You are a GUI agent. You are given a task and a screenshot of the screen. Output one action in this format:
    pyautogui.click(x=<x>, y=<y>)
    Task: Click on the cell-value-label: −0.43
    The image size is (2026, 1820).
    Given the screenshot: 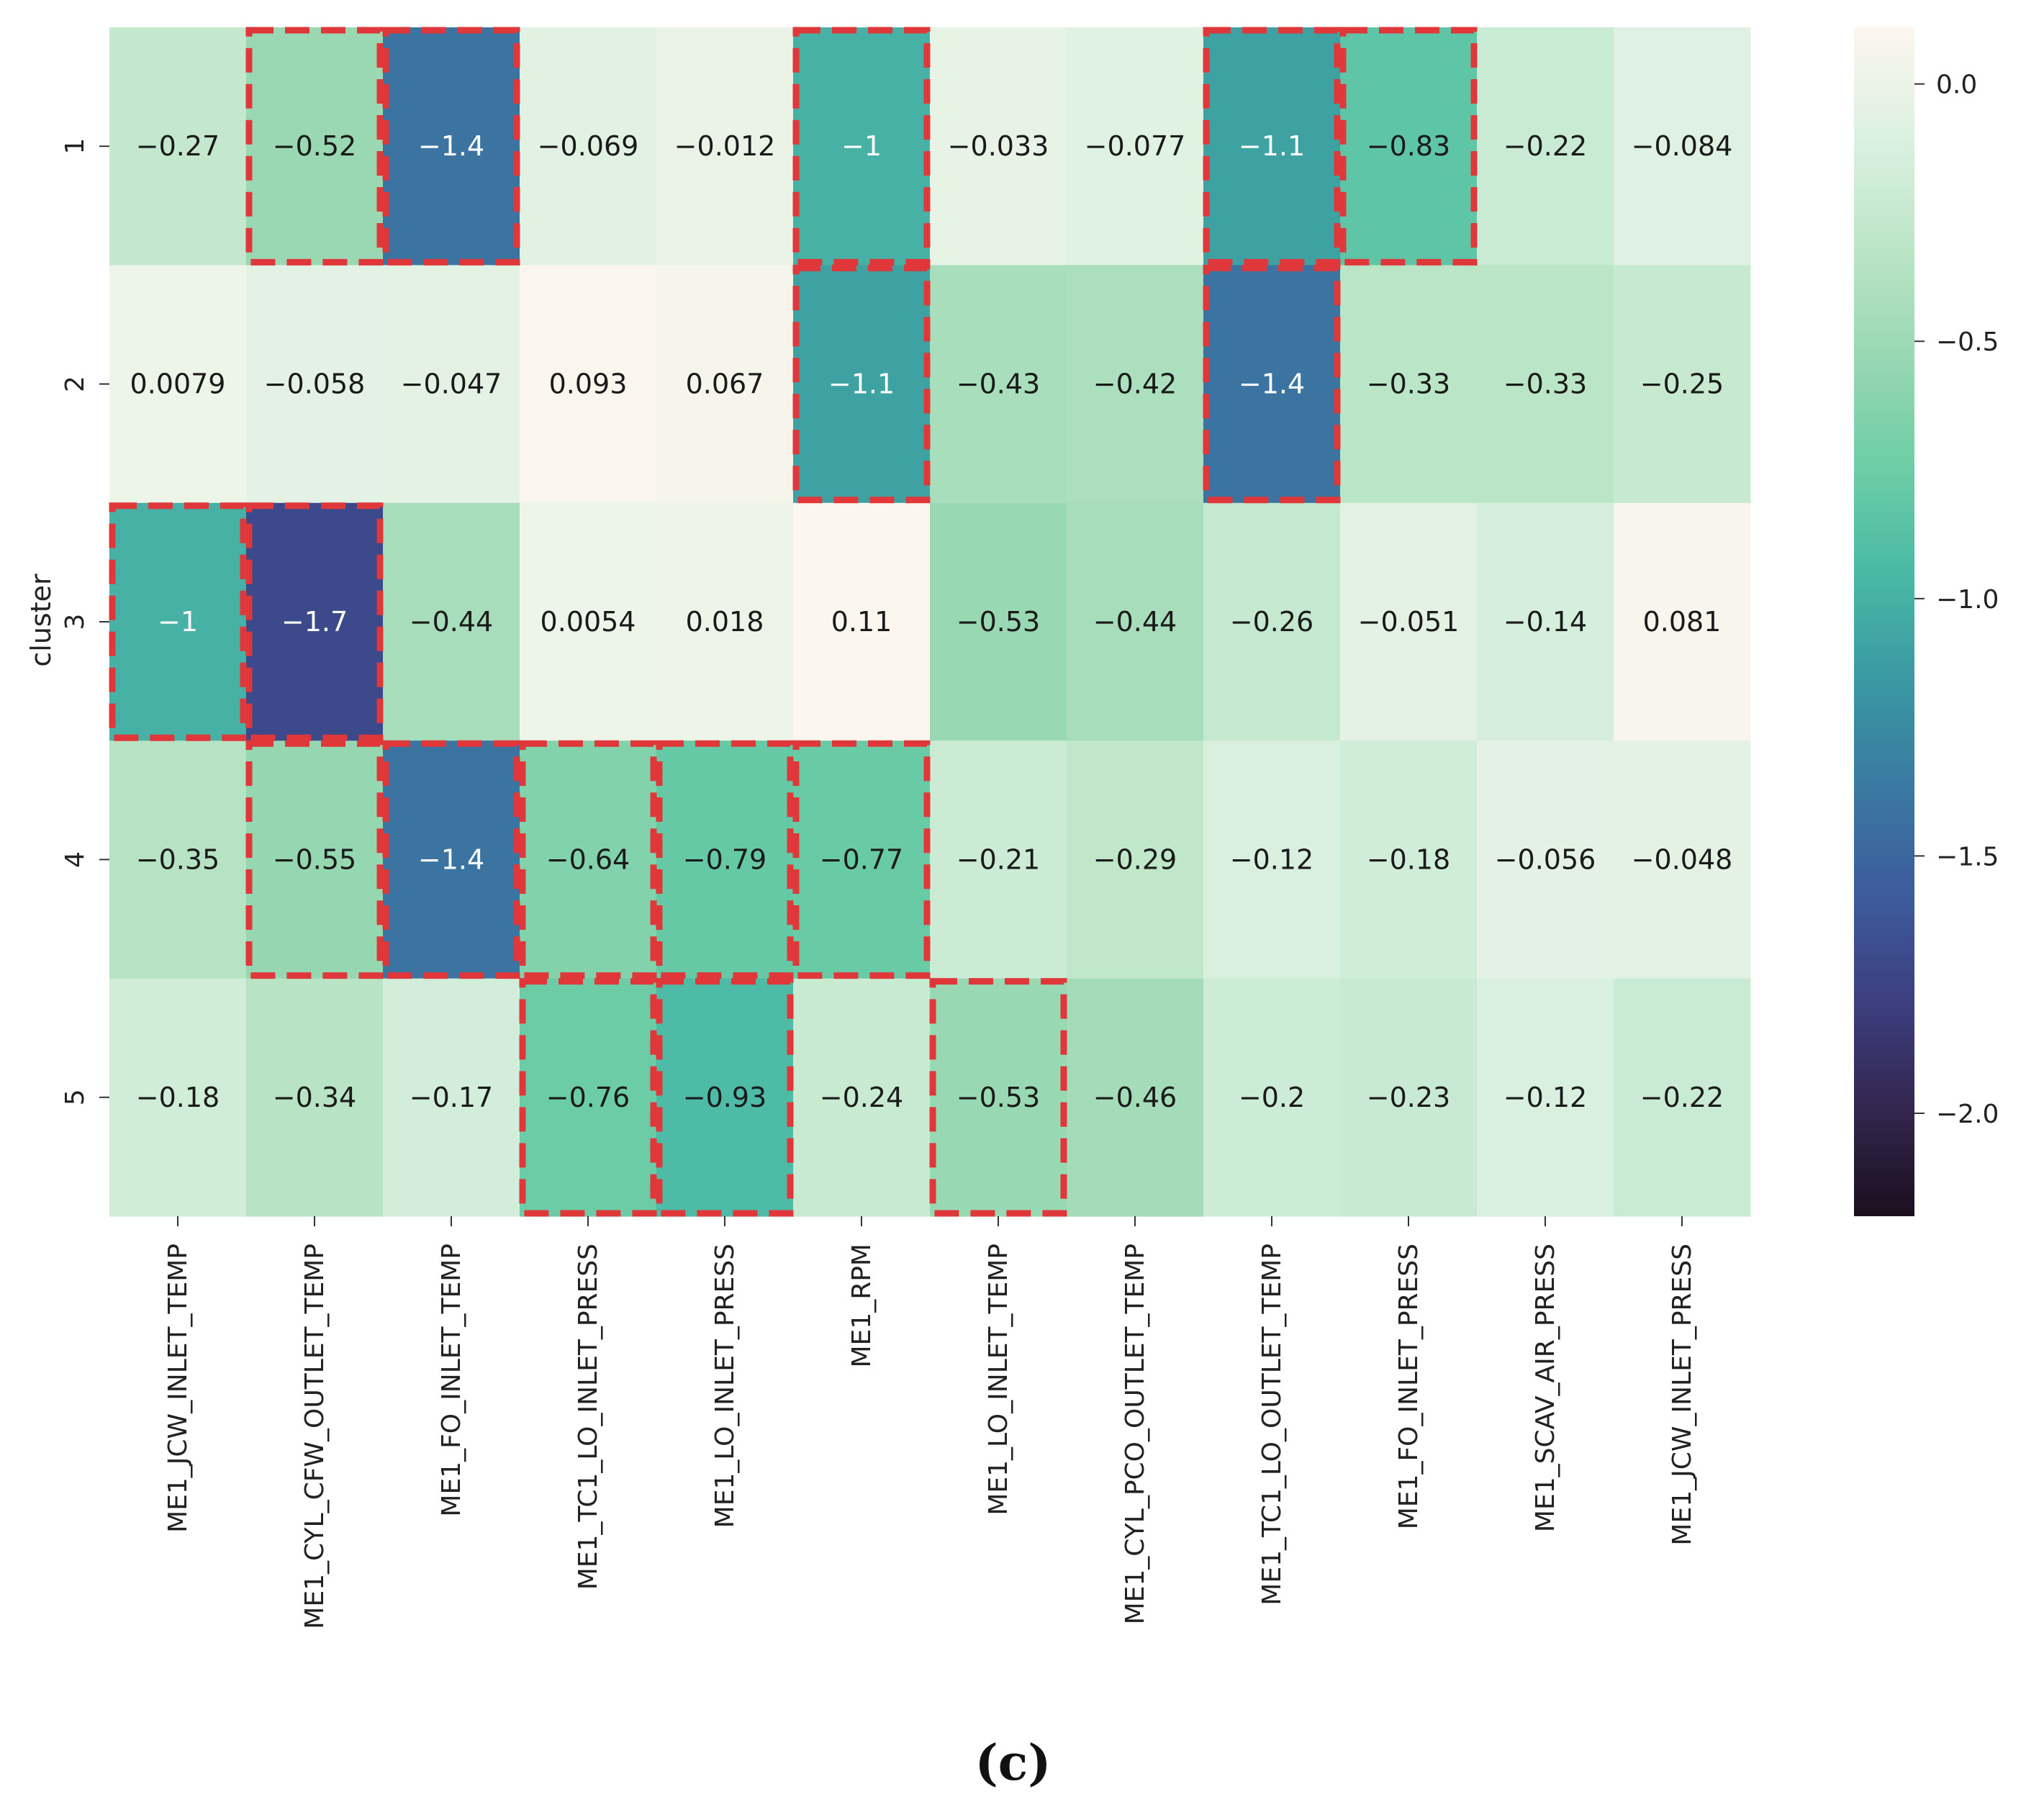 What is the action you would take?
    pyautogui.click(x=998, y=384)
    